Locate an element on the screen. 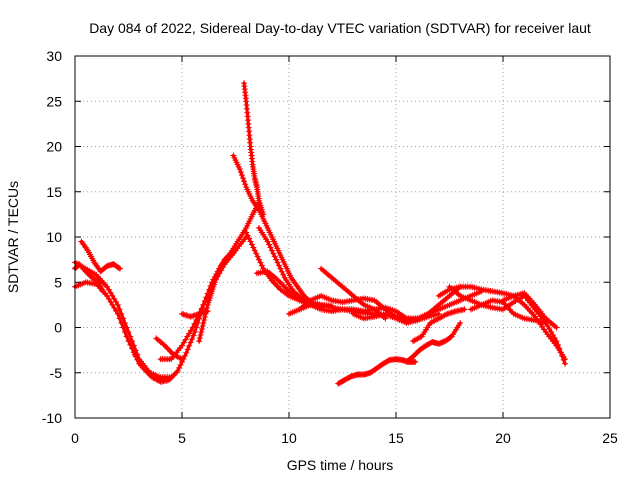 The image size is (640, 480). y-tick-label: -10 is located at coordinates (52, 418).